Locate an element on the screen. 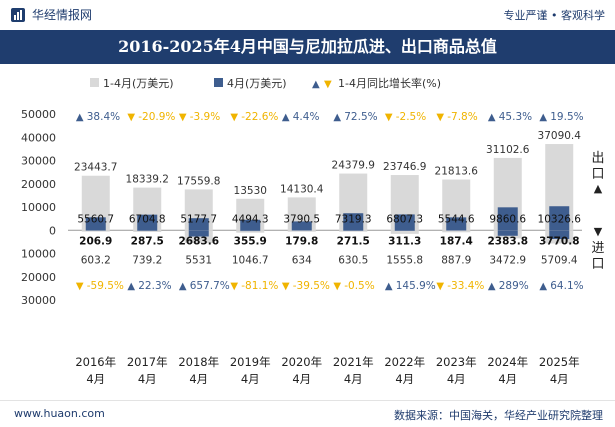 The image size is (615, 427). label-export-ytd: 17559.8 is located at coordinates (198, 181).